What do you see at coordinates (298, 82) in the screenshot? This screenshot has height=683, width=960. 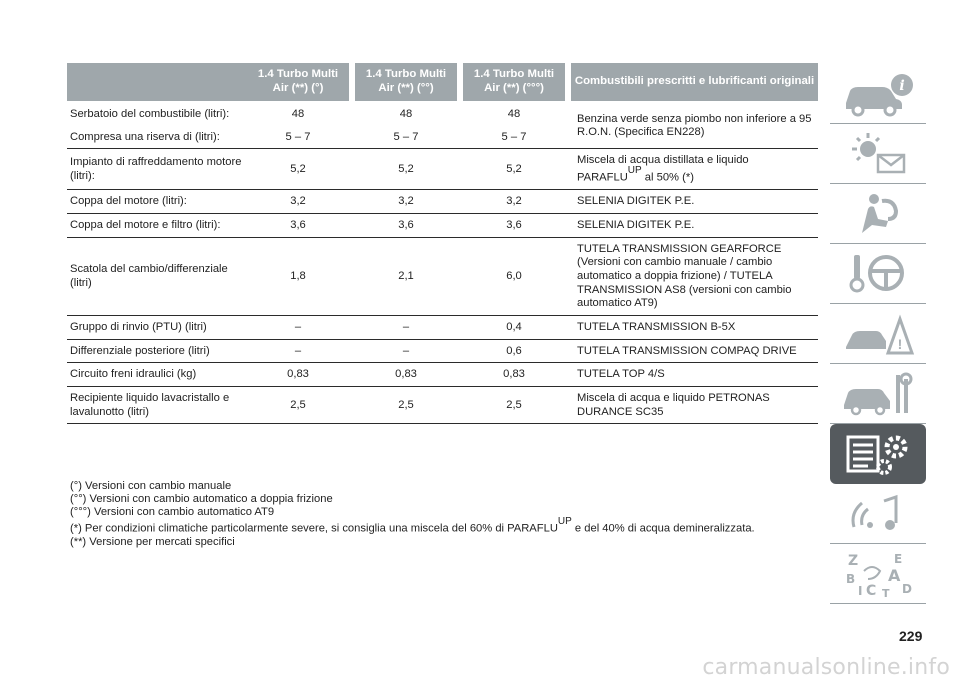 I see `header-engine-manual: 1.4 Turbo Multi Air (**) (°)` at bounding box center [298, 82].